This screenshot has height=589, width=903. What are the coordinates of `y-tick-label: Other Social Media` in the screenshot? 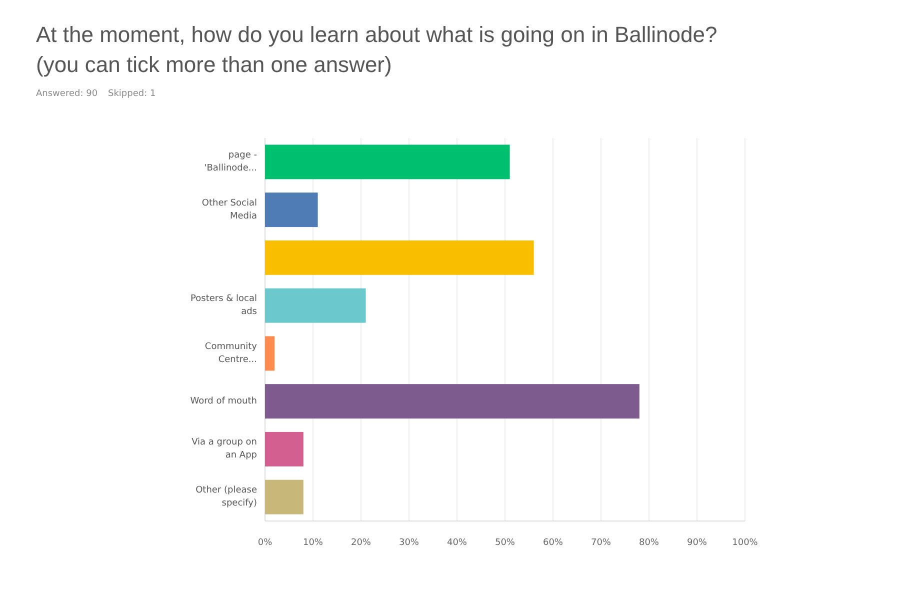 It's located at (229, 210).